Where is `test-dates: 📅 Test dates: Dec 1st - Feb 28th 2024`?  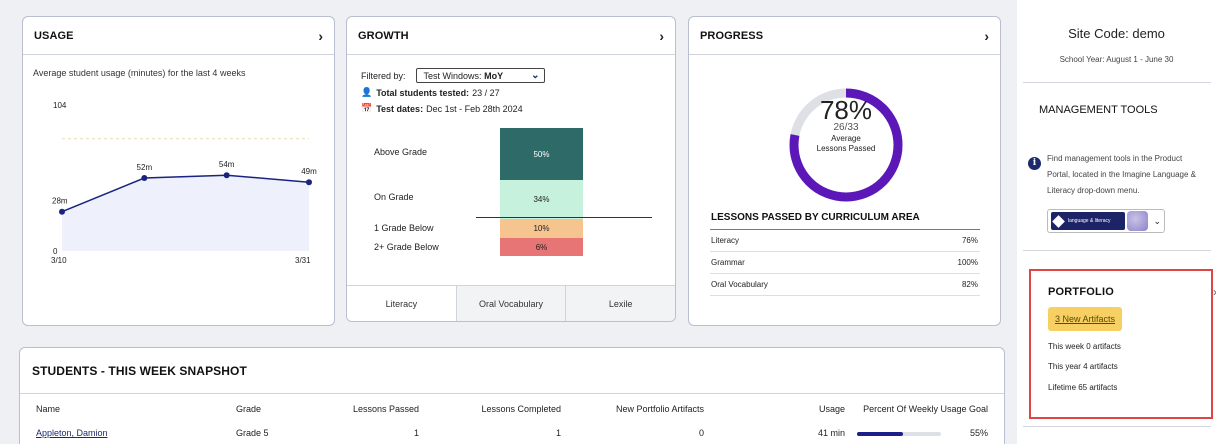 test-dates: 📅 Test dates: Dec 1st - Feb 28th 2024 is located at coordinates (442, 108).